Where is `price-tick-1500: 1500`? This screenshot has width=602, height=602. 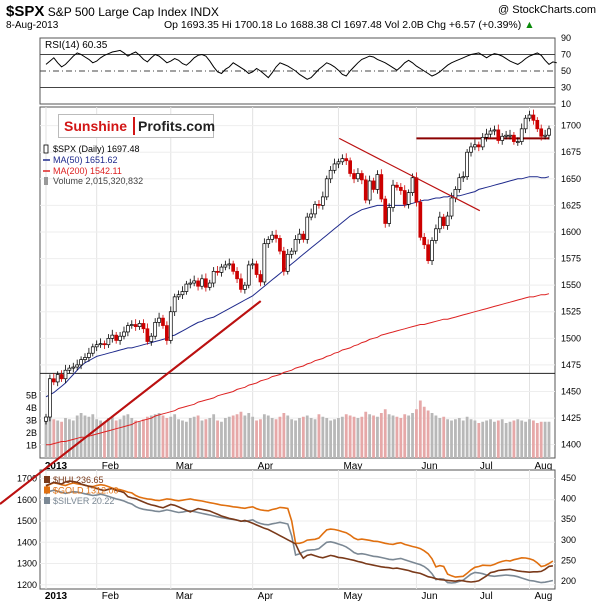 price-tick-1500: 1500 is located at coordinates (571, 338).